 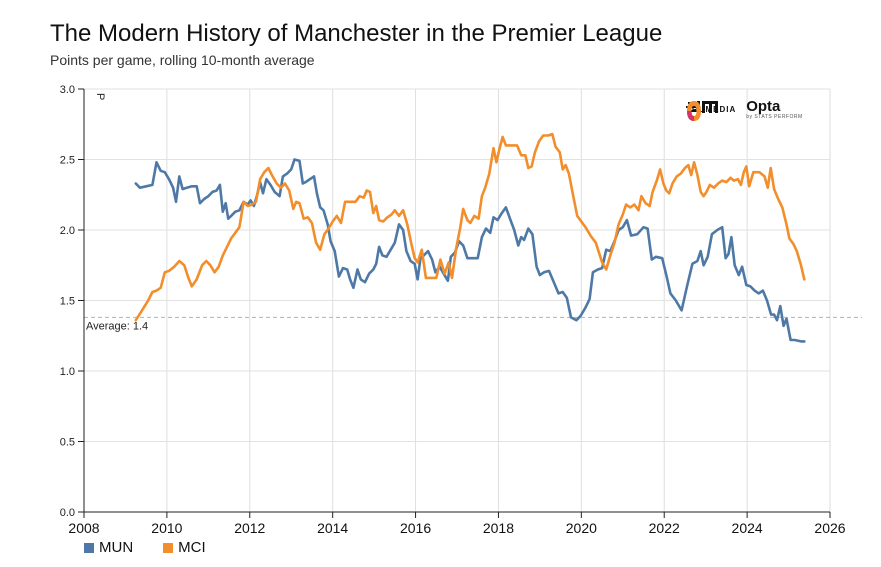 I want to click on logo-group: TRUMEDIA Opta by STATS PERFORM, so click(x=744, y=109).